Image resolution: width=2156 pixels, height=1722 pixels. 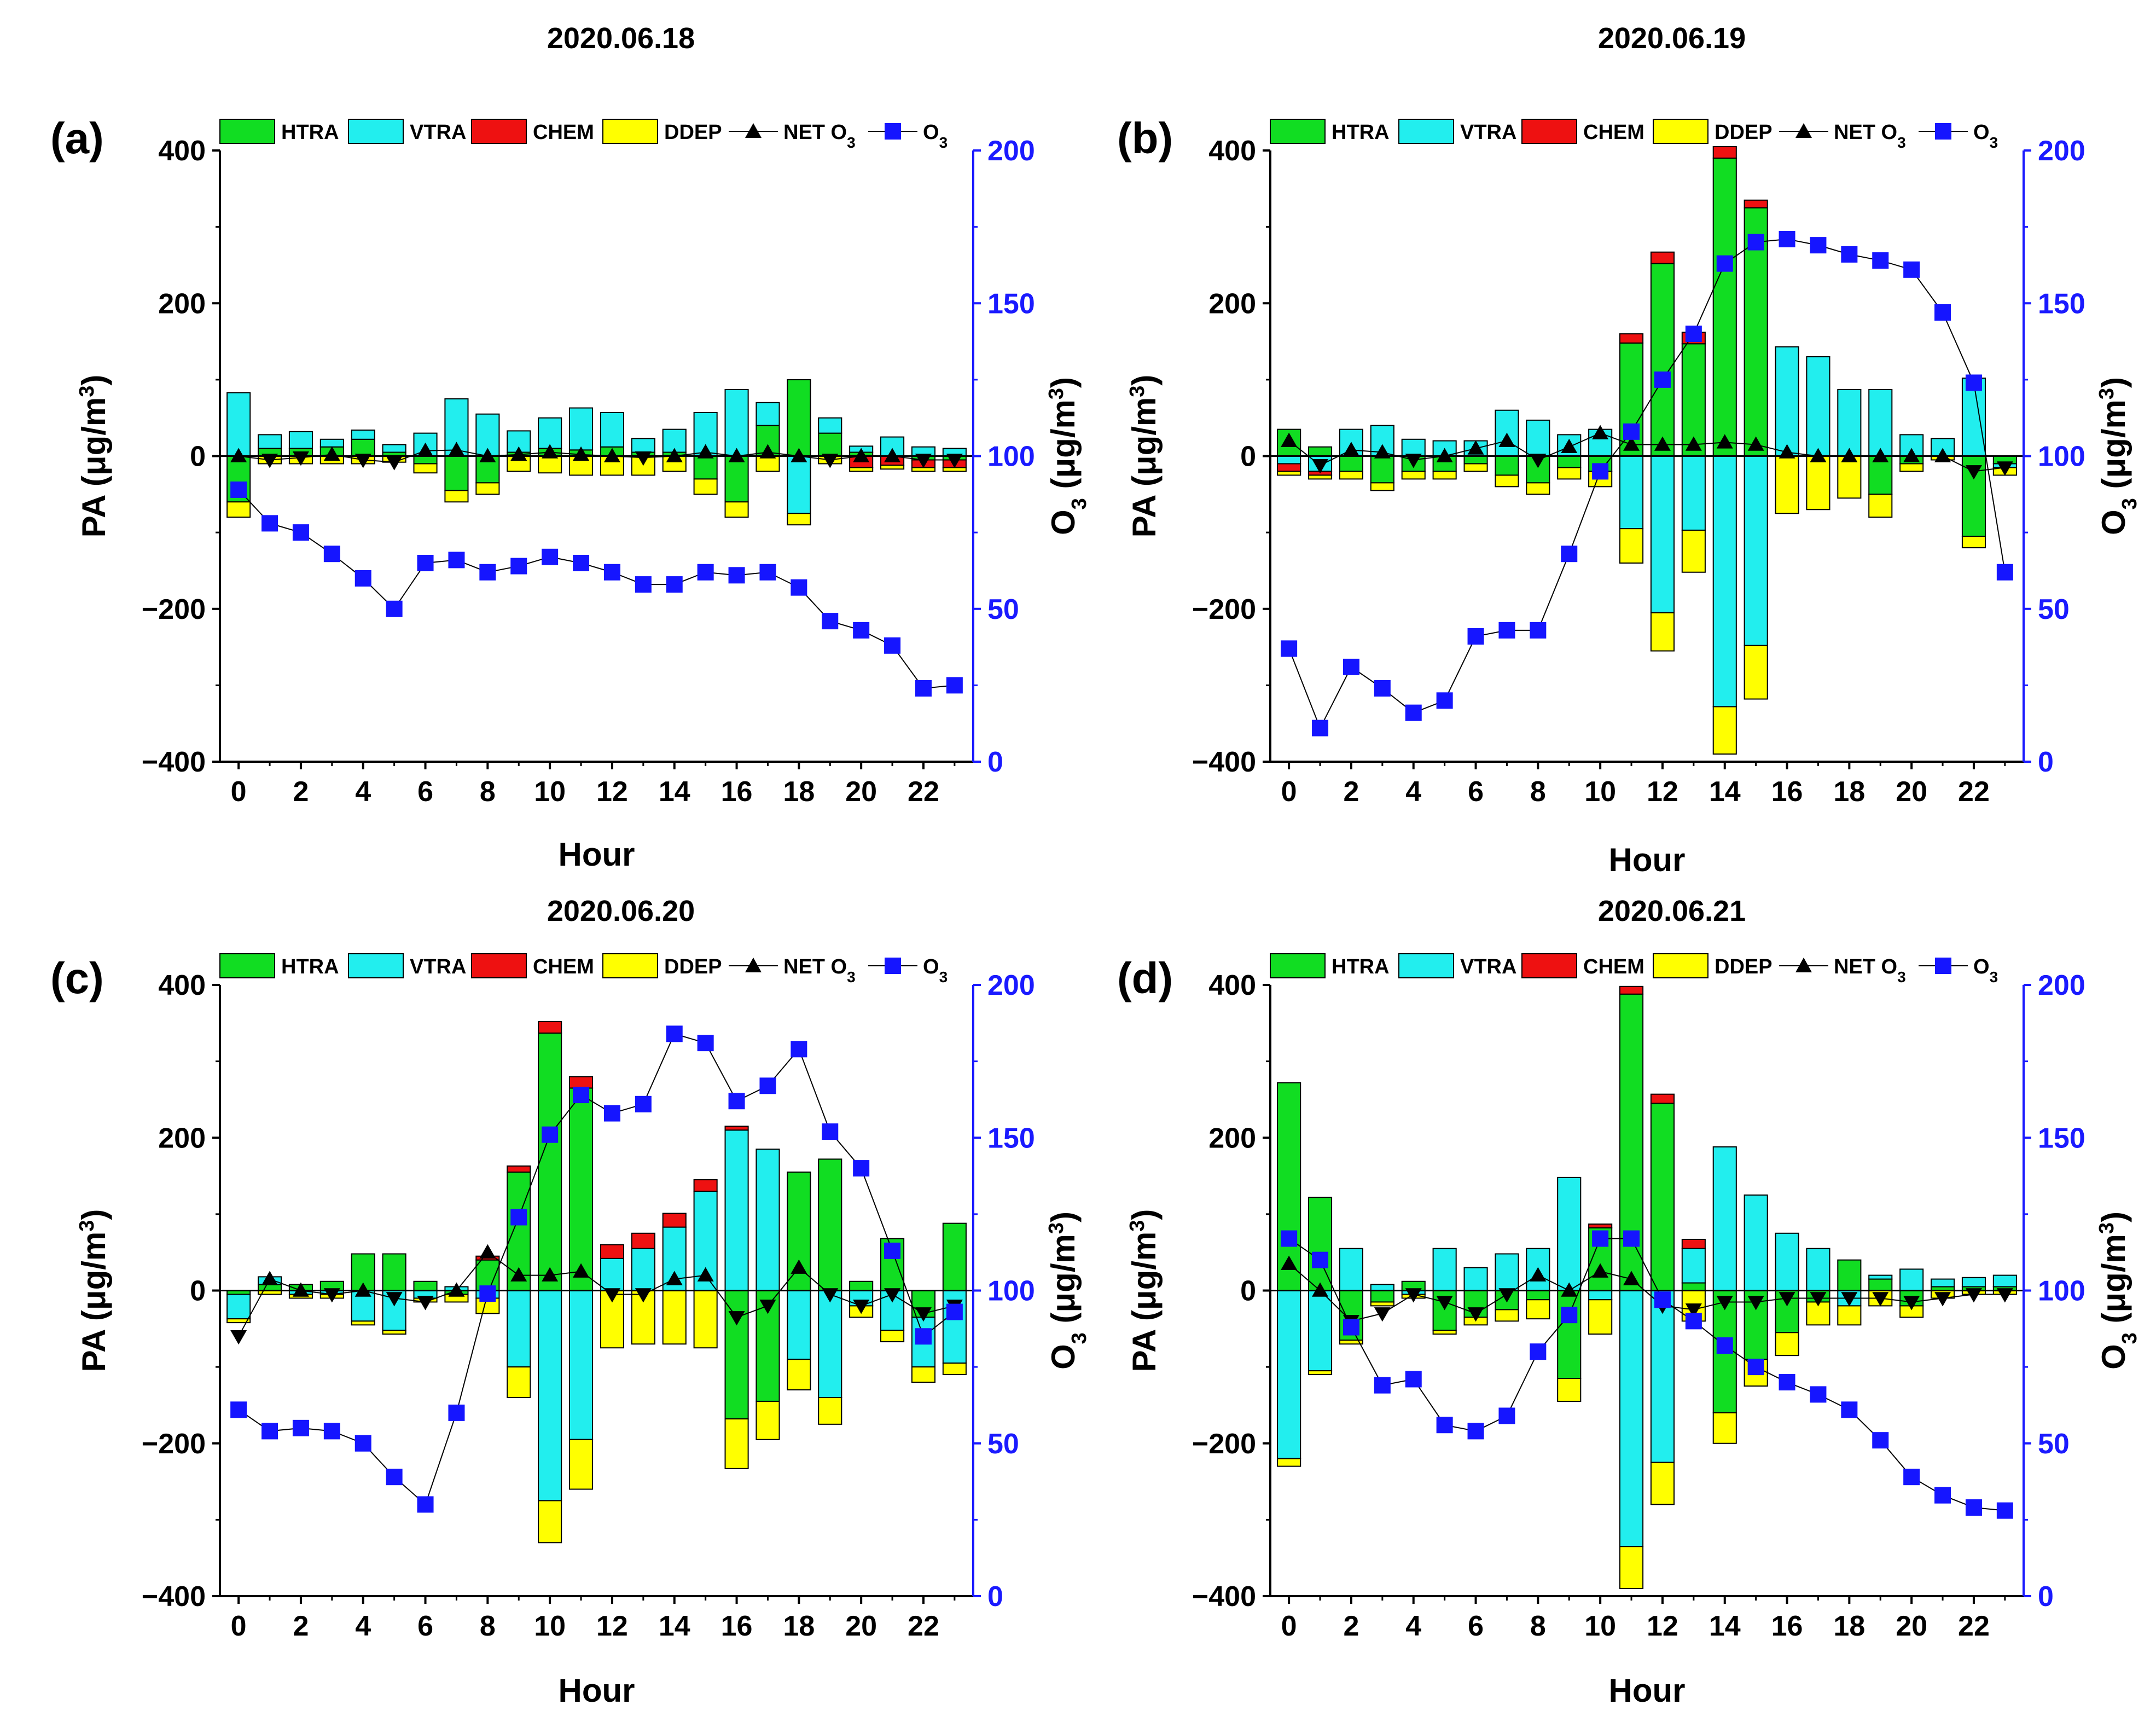 What do you see at coordinates (1144, 1302) in the screenshot?
I see `y-axis-title-main: PA (μg/m` at bounding box center [1144, 1302].